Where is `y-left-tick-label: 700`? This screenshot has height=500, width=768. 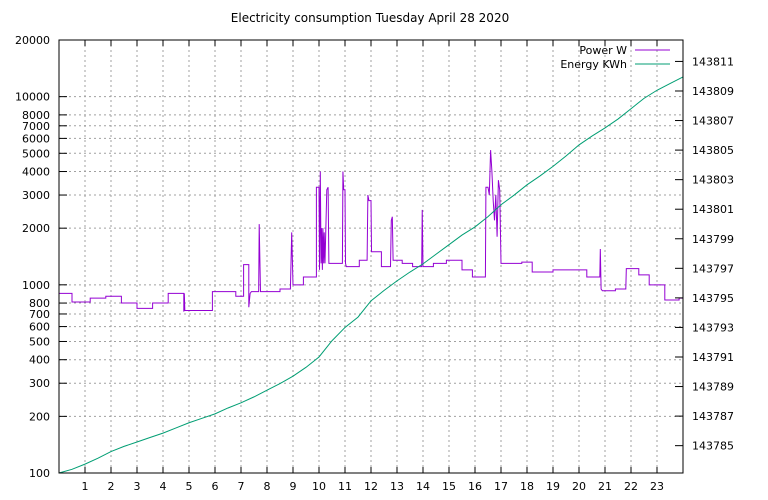 y-left-tick-label: 700 is located at coordinates (39, 314).